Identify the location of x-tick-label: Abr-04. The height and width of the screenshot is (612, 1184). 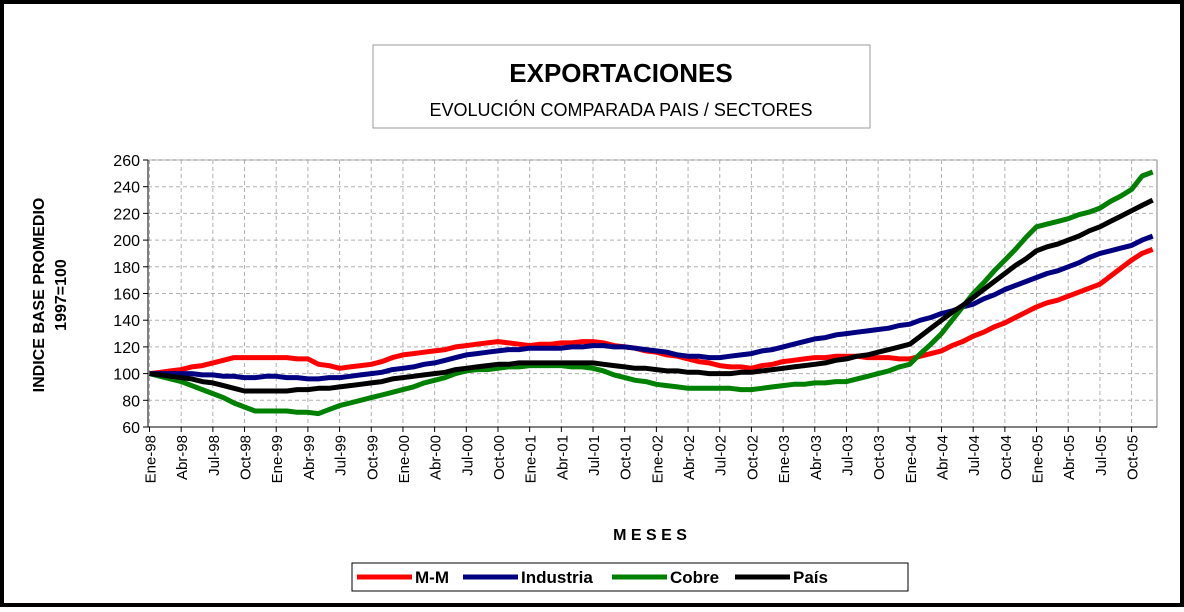
(943, 457).